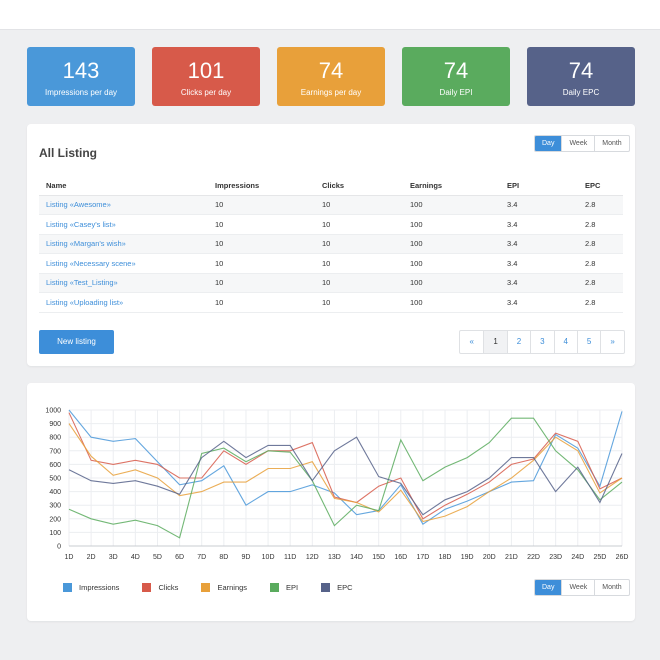  Describe the element at coordinates (330, 15) in the screenshot. I see `top-bar` at that location.